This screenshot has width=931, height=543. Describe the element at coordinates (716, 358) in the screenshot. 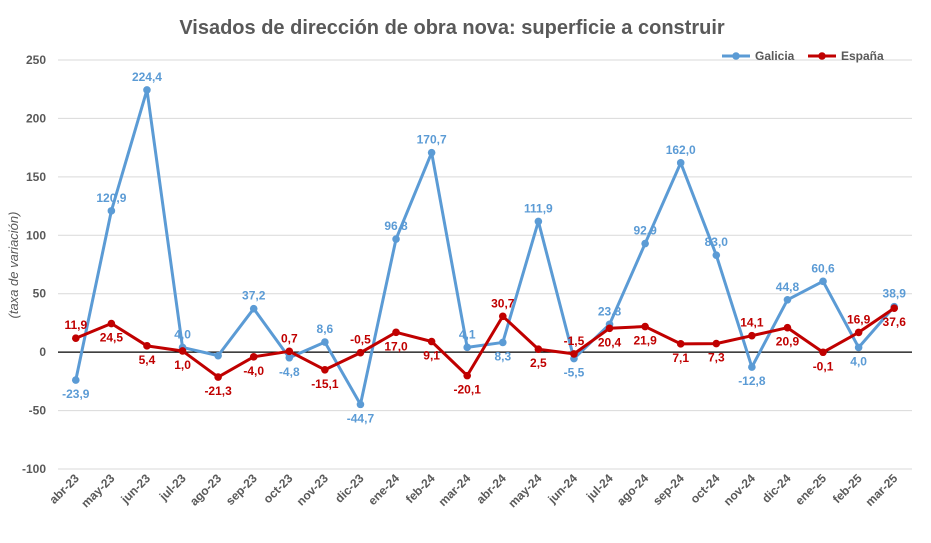

I see `data-label: 7,3` at that location.